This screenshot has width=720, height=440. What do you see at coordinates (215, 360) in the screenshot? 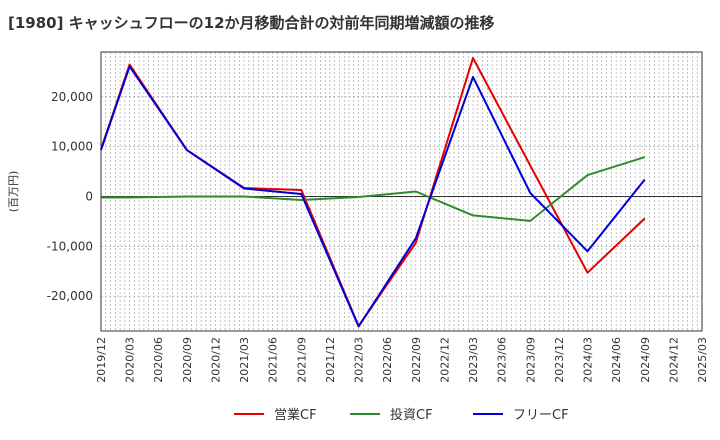
I see `x-tick-label: 2020/12` at bounding box center [215, 360].